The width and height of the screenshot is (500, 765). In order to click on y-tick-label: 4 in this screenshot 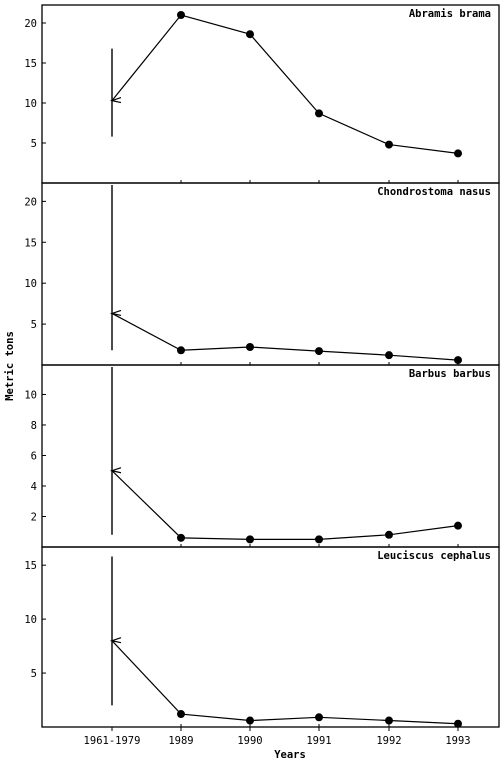, I will do `click(34, 487)`.